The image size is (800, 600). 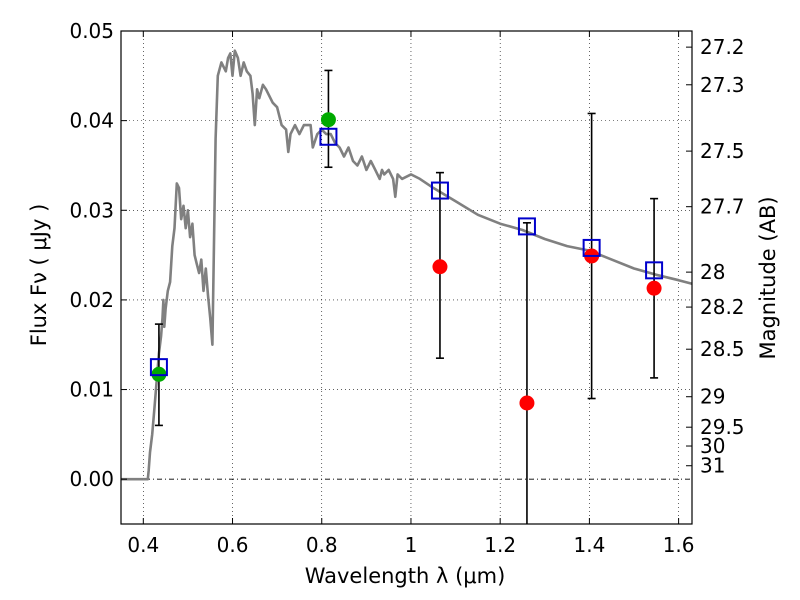 I want to click on mag-tick-label: 28.2, so click(x=722, y=307).